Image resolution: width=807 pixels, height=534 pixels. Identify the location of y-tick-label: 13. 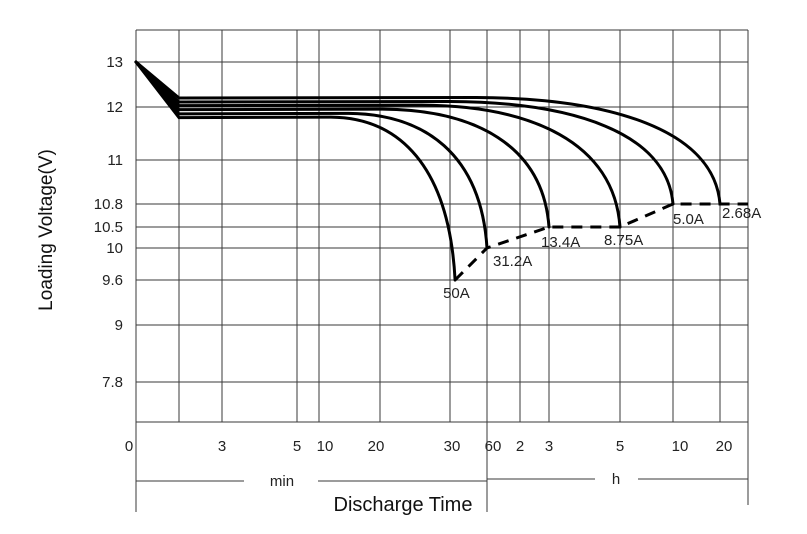
(114, 62).